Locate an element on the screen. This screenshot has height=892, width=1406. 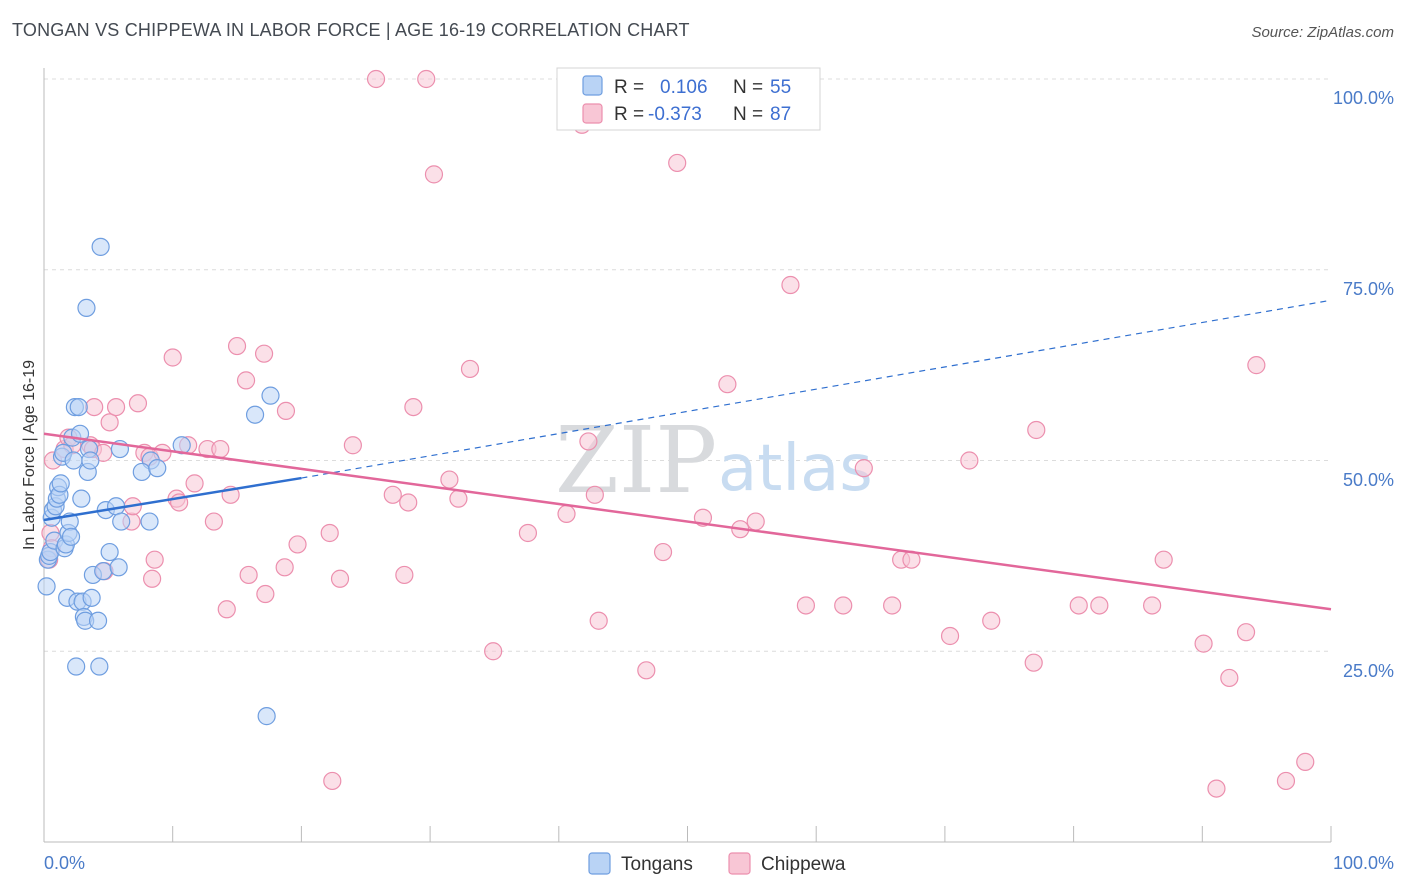
source-label: Source: ZipAtlas.com is located at coordinates (1322, 32).